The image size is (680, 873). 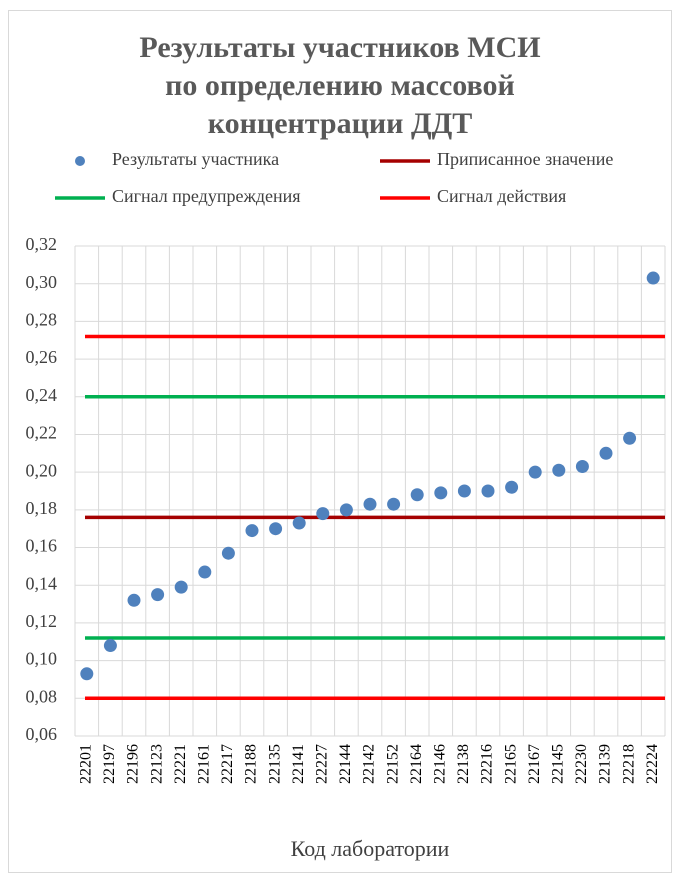 I want to click on x-tick-label: 22141, so click(x=298, y=764).